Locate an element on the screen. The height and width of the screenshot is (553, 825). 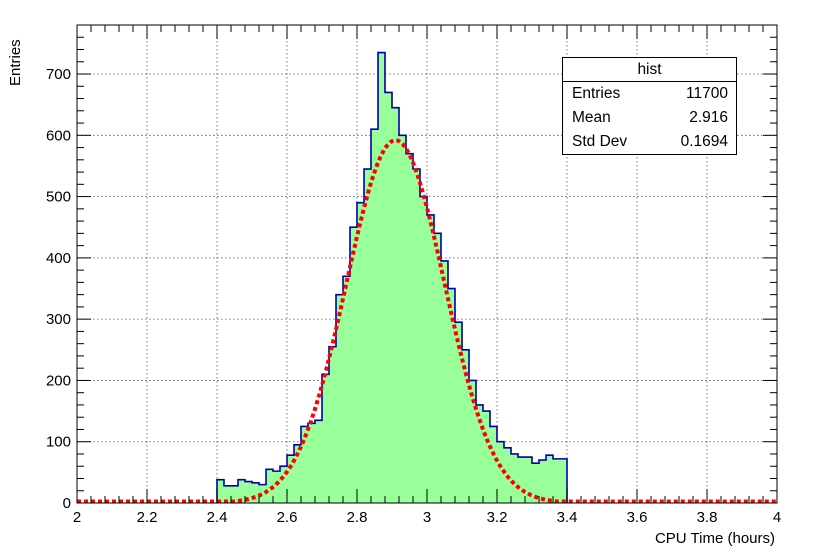
x-tick-label: 2 is located at coordinates (77, 517).